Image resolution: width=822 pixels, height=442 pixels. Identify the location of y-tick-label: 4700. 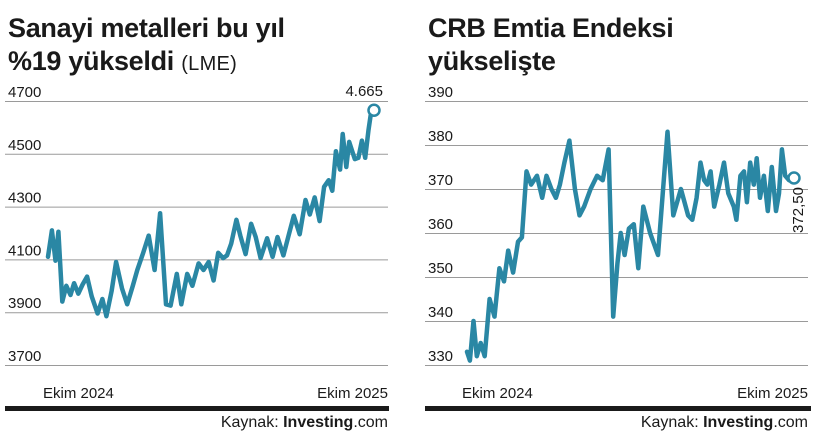
(24, 92).